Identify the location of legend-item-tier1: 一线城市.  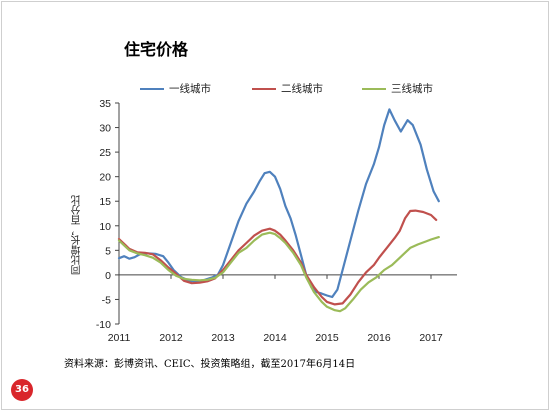
(175, 88).